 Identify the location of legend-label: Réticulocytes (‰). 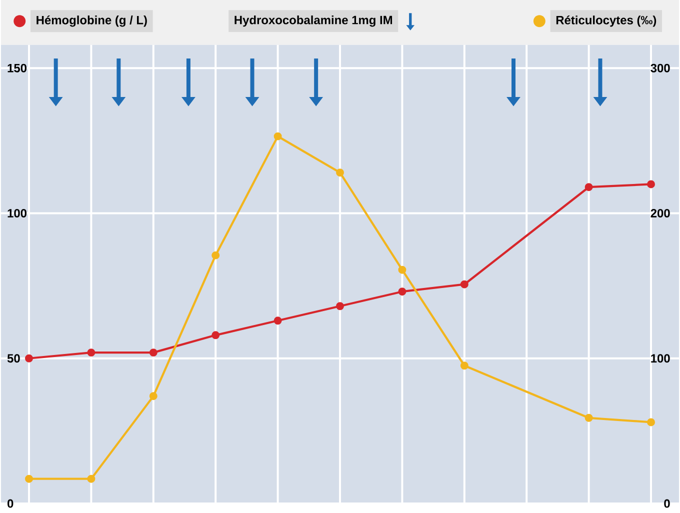
(606, 21).